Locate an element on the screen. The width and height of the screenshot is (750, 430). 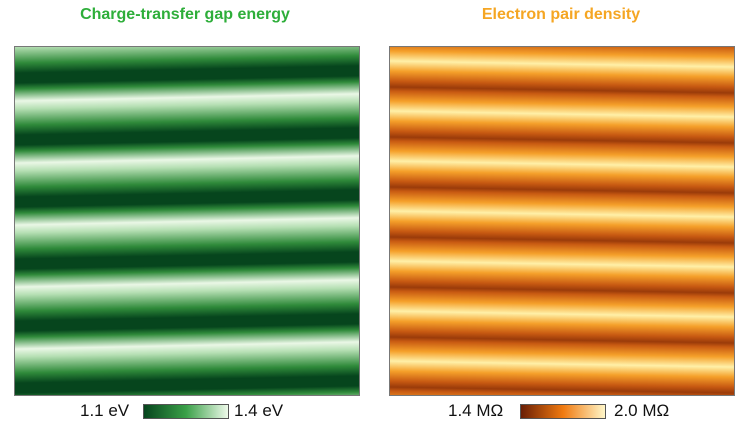
right-panel-title: Electron pair density is located at coordinates (561, 14).